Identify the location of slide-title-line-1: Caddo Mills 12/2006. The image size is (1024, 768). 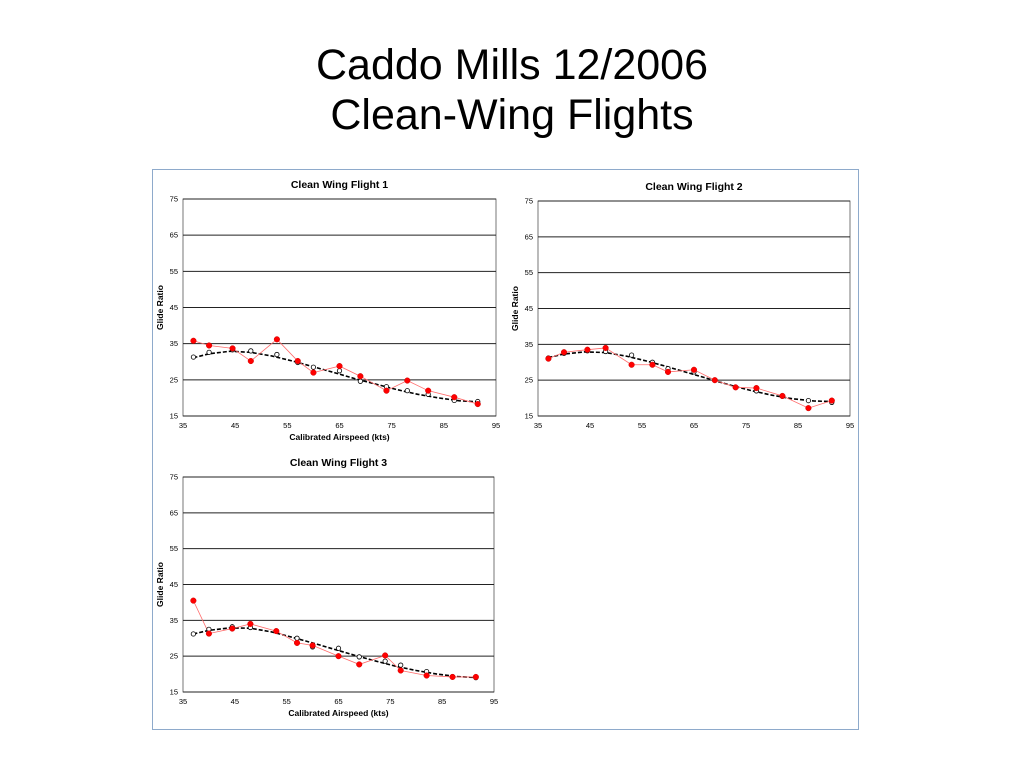
(512, 65).